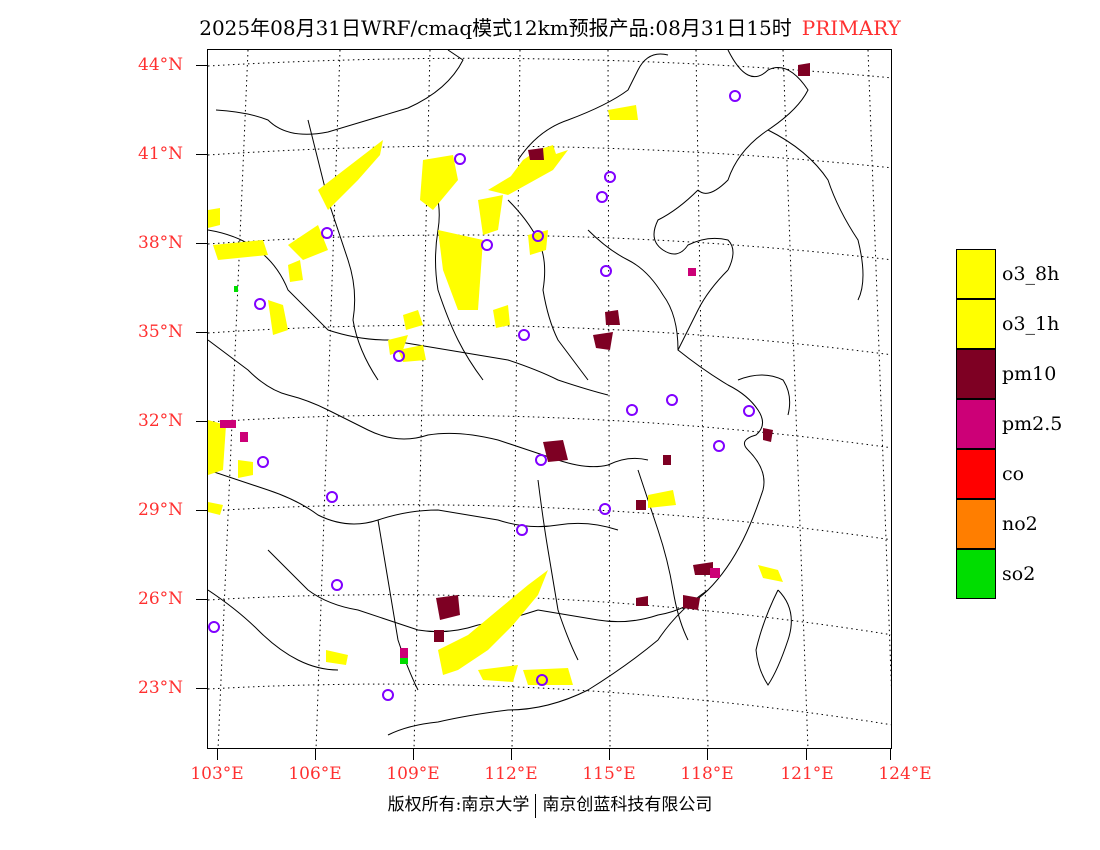 The height and width of the screenshot is (850, 1100). What do you see at coordinates (851, 28) in the screenshot?
I see `primary-tag: PRIMARY` at bounding box center [851, 28].